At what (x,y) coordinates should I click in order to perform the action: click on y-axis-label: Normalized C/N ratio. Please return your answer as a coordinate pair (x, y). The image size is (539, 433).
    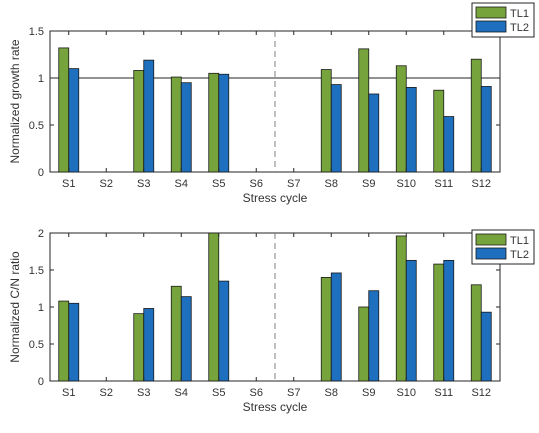
    Looking at the image, I should click on (15, 307).